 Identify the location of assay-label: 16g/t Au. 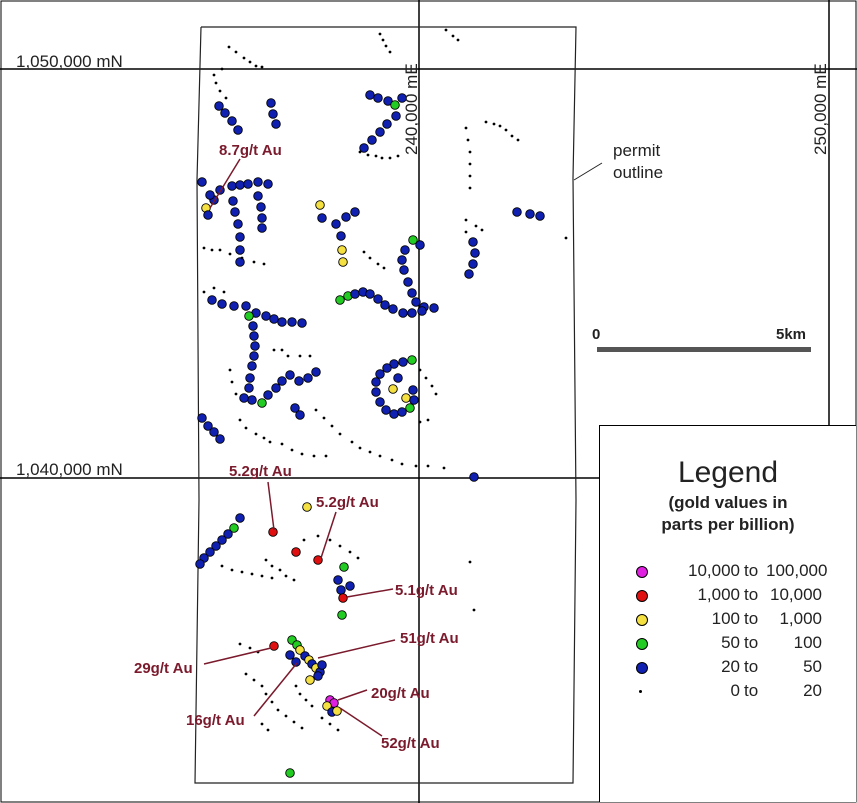
(215, 720).